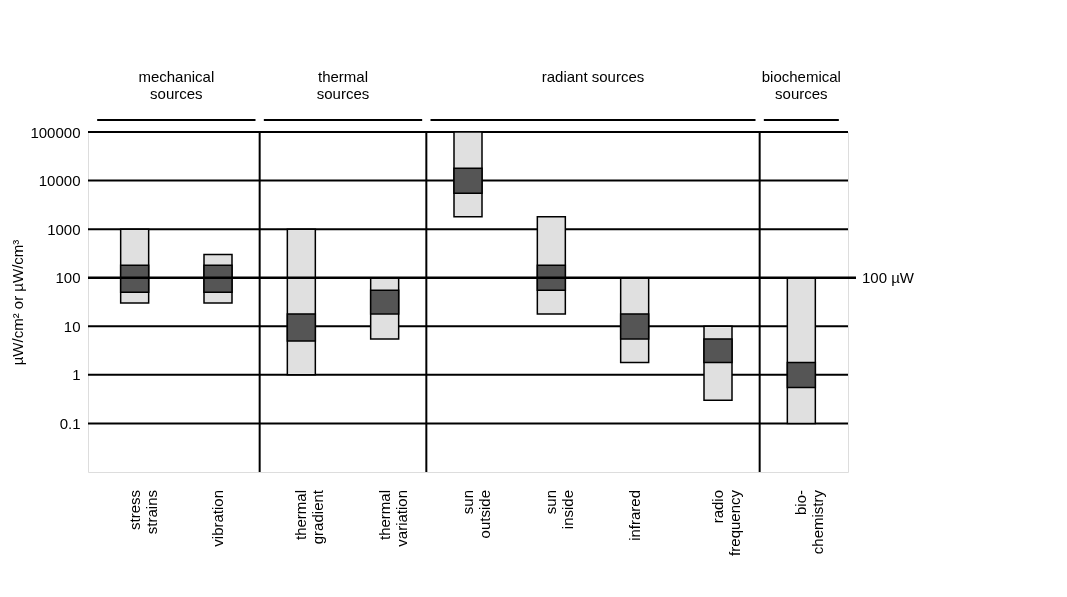  Describe the element at coordinates (217, 518) in the screenshot. I see `x-tick-label: vibration` at that location.